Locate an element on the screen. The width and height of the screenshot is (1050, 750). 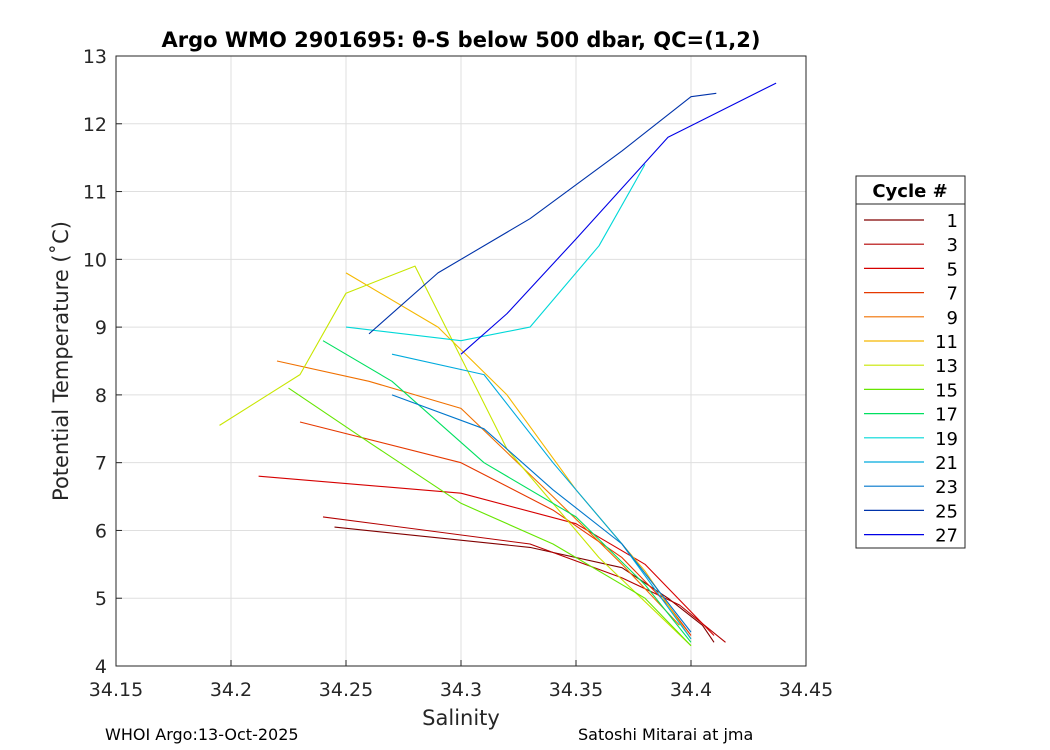
x-ticks: 34.15 34.2 34.25 34.3 34.35 34.4 34.45 is located at coordinates (461, 680).